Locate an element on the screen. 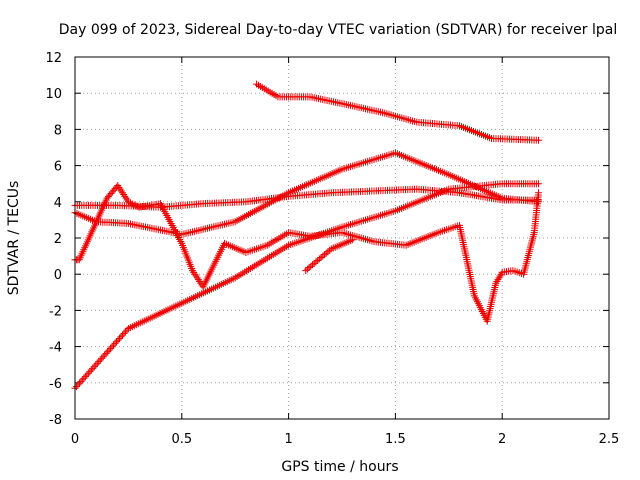 The image size is (640, 480). x-tick-labels: 0 0.5 1 1.5 2 2.5 is located at coordinates (345, 439).